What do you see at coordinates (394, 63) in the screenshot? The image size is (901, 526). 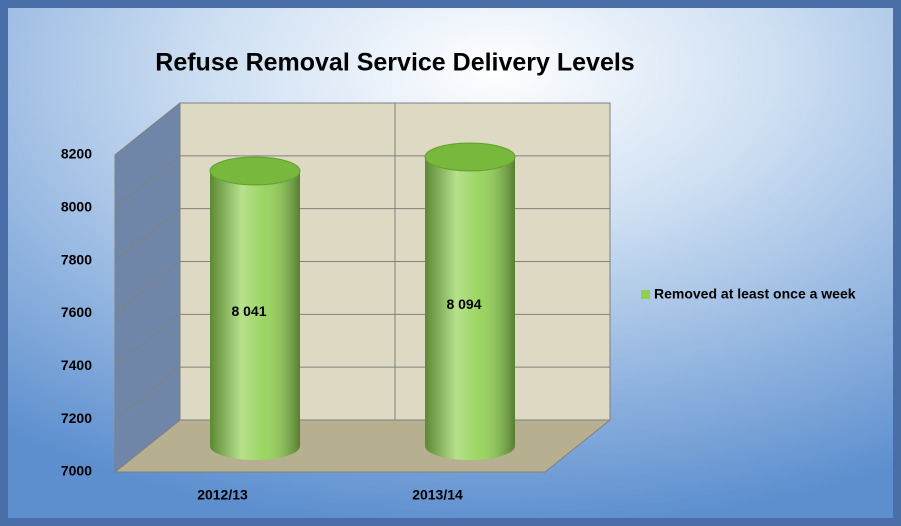 I see `chart-title: Refuse Removal Service Delivery Levels` at bounding box center [394, 63].